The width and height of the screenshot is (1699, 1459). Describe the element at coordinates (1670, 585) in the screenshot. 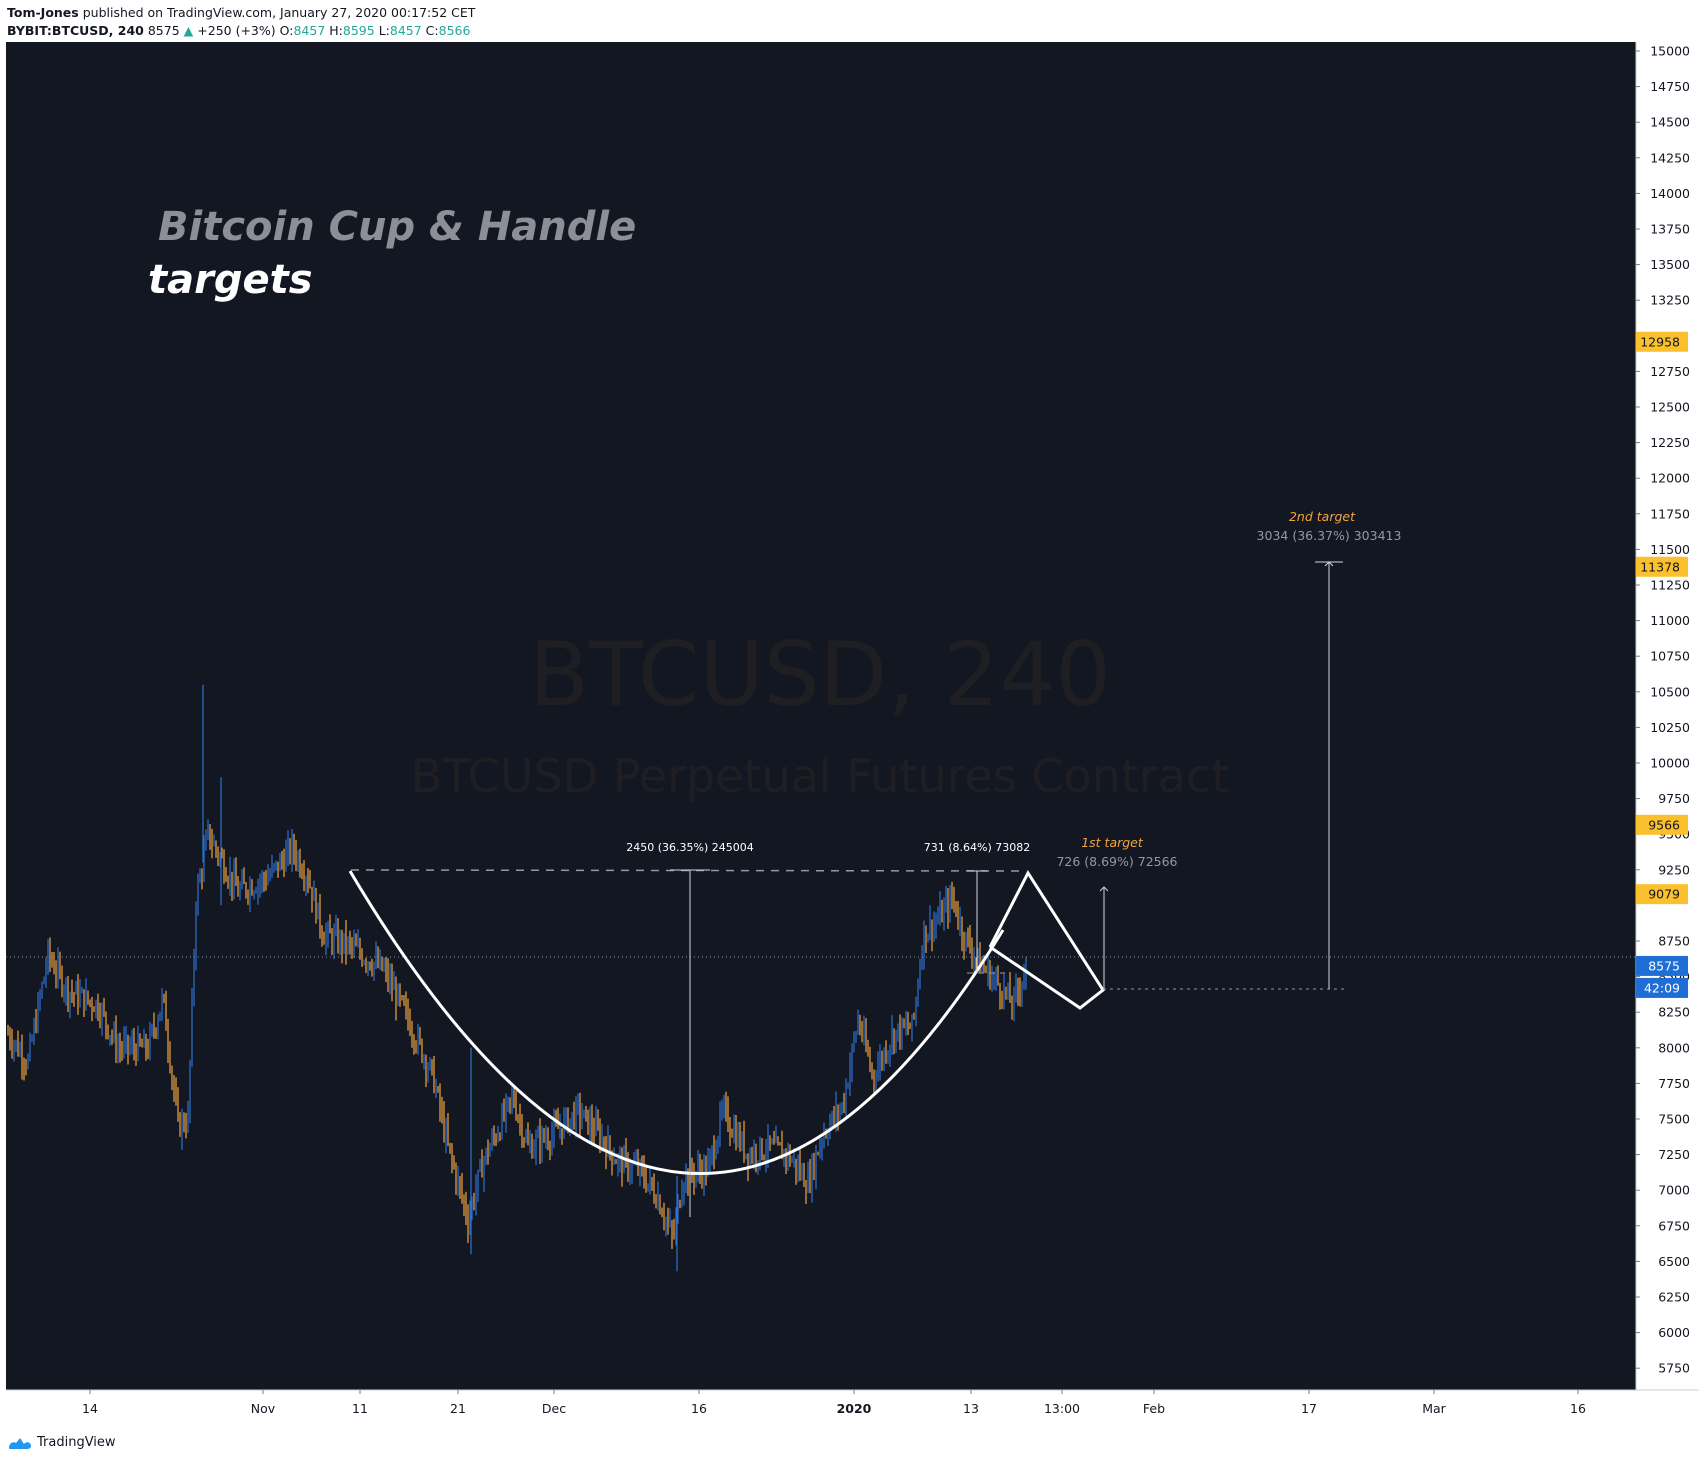

I see `y-tick-label: 11250` at that location.